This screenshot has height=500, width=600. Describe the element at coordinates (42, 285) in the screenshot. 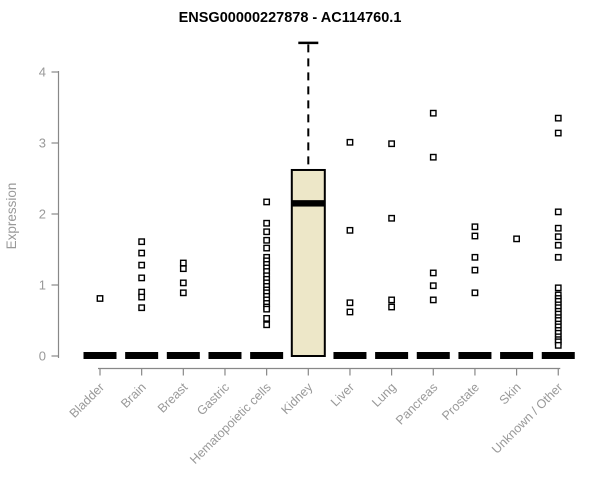

I see `y-tick-label: 1` at that location.